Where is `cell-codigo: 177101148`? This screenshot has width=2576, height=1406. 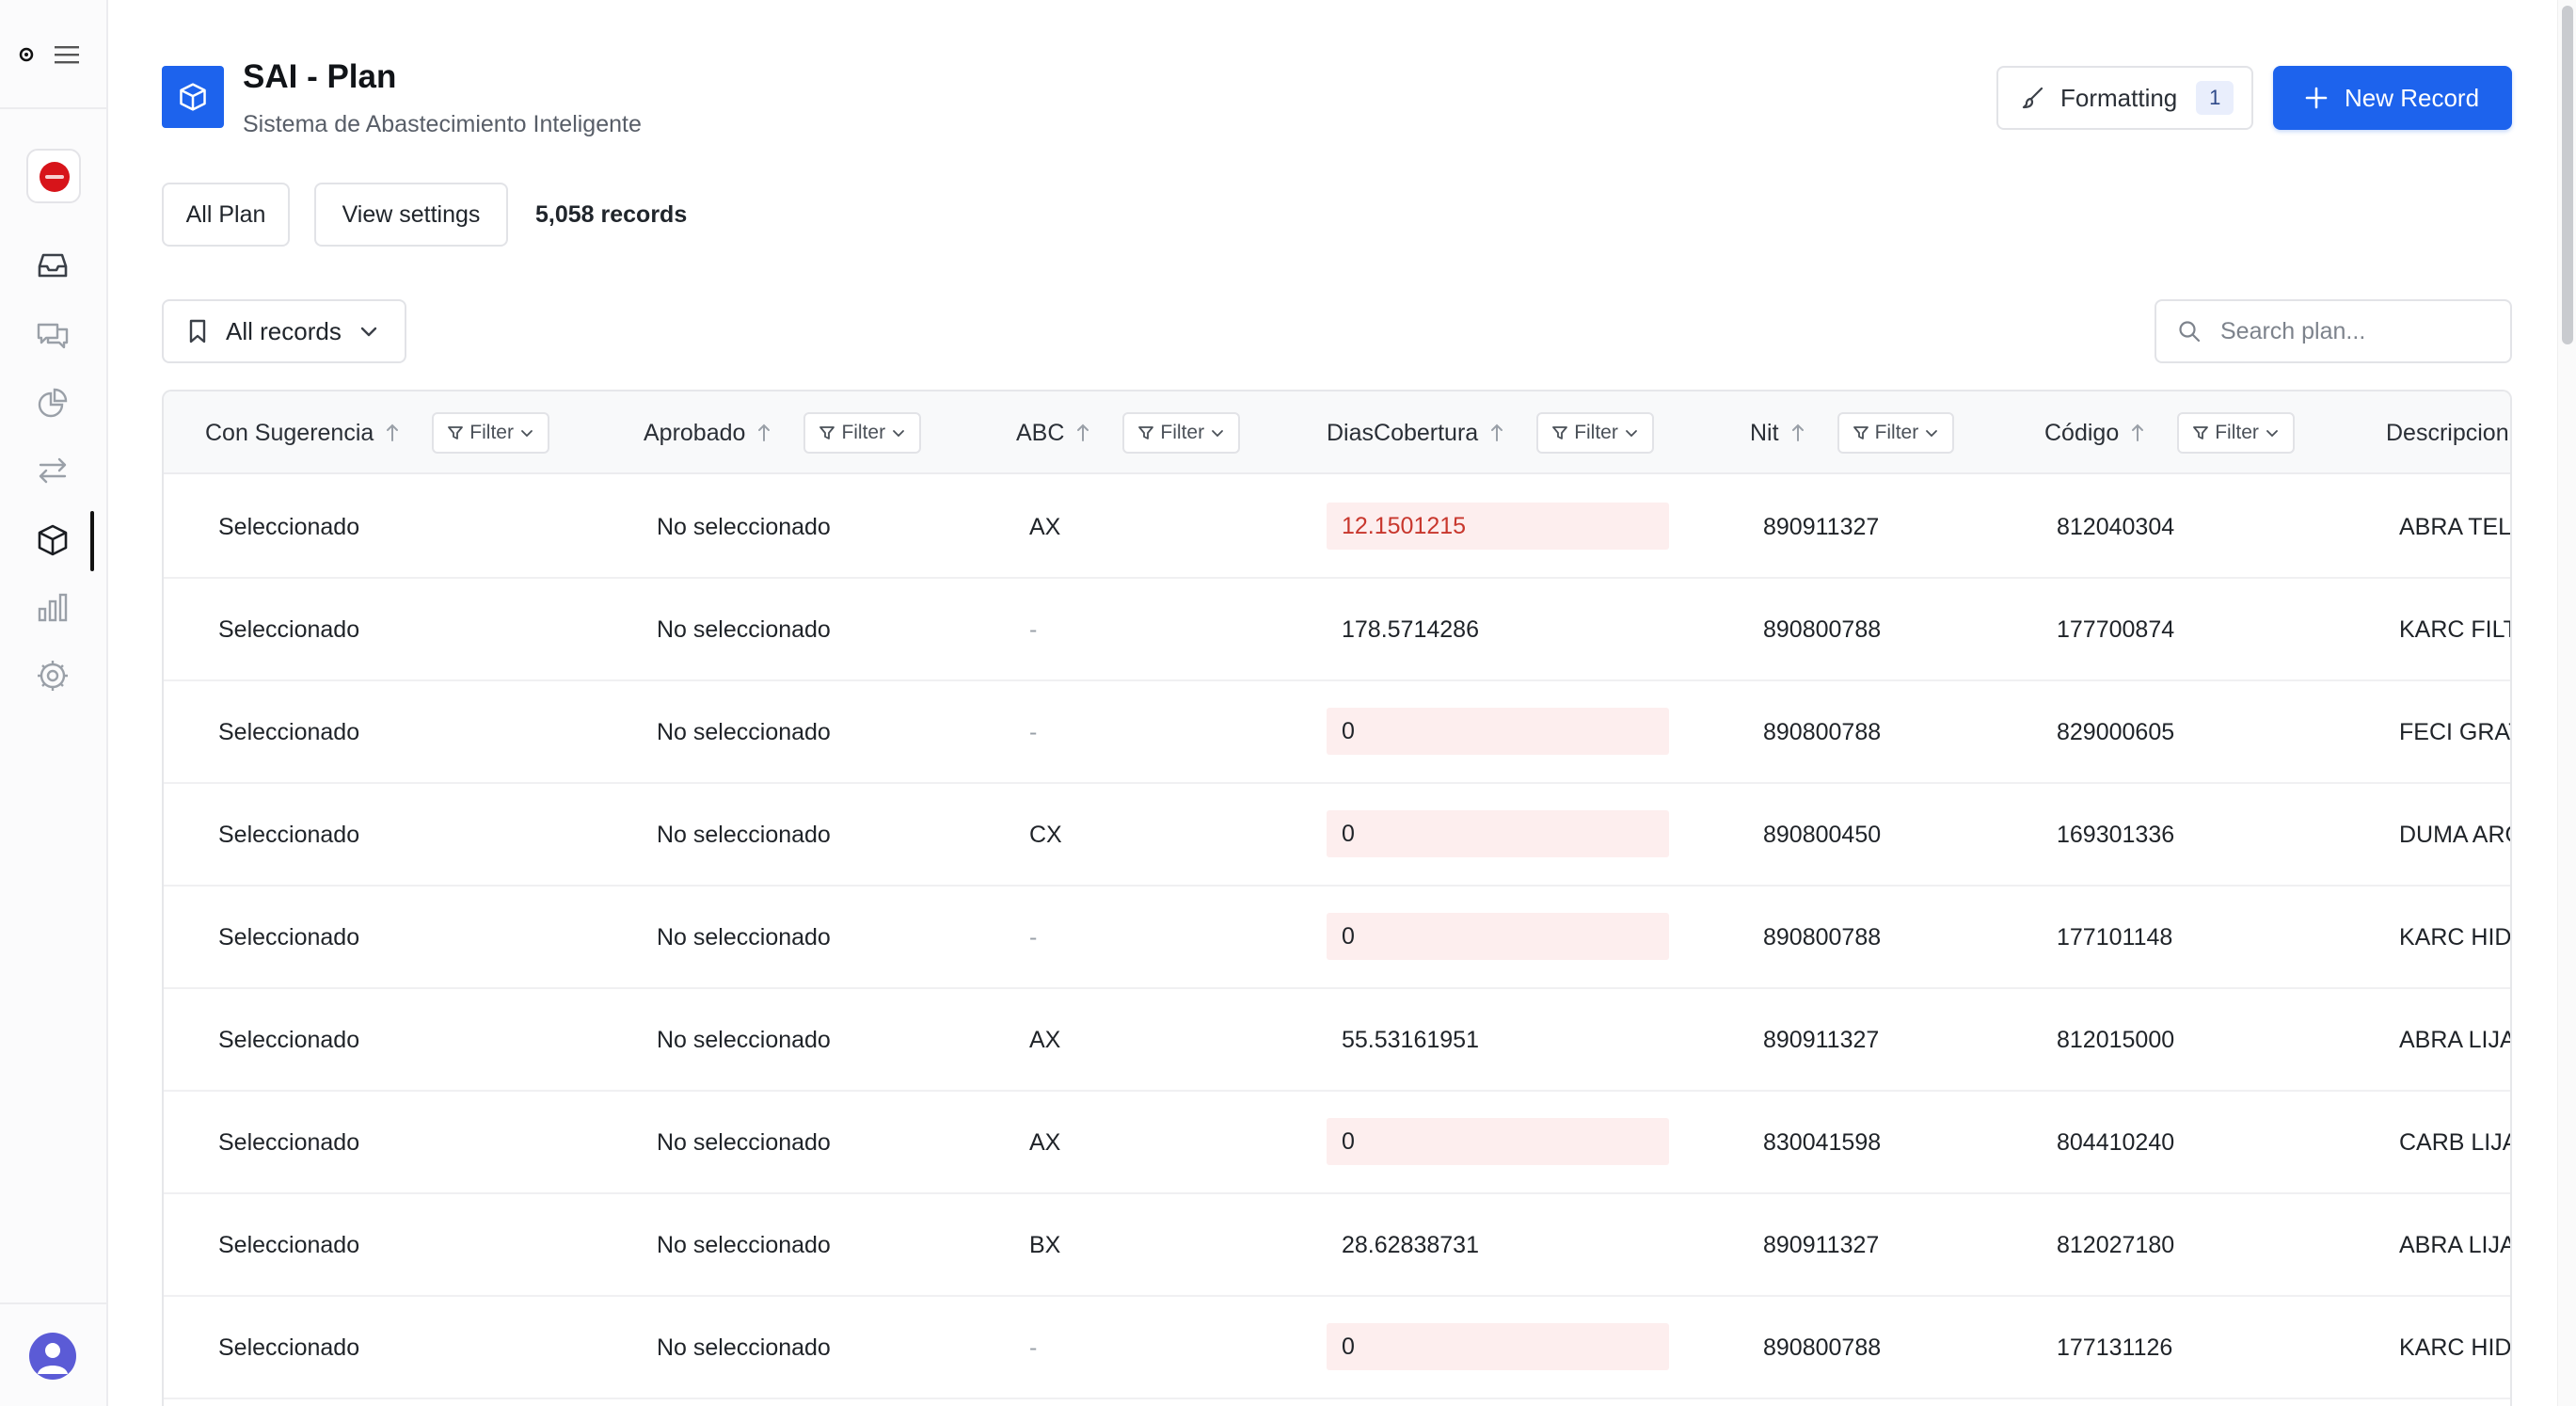 cell-codigo: 177101148 is located at coordinates (2115, 938).